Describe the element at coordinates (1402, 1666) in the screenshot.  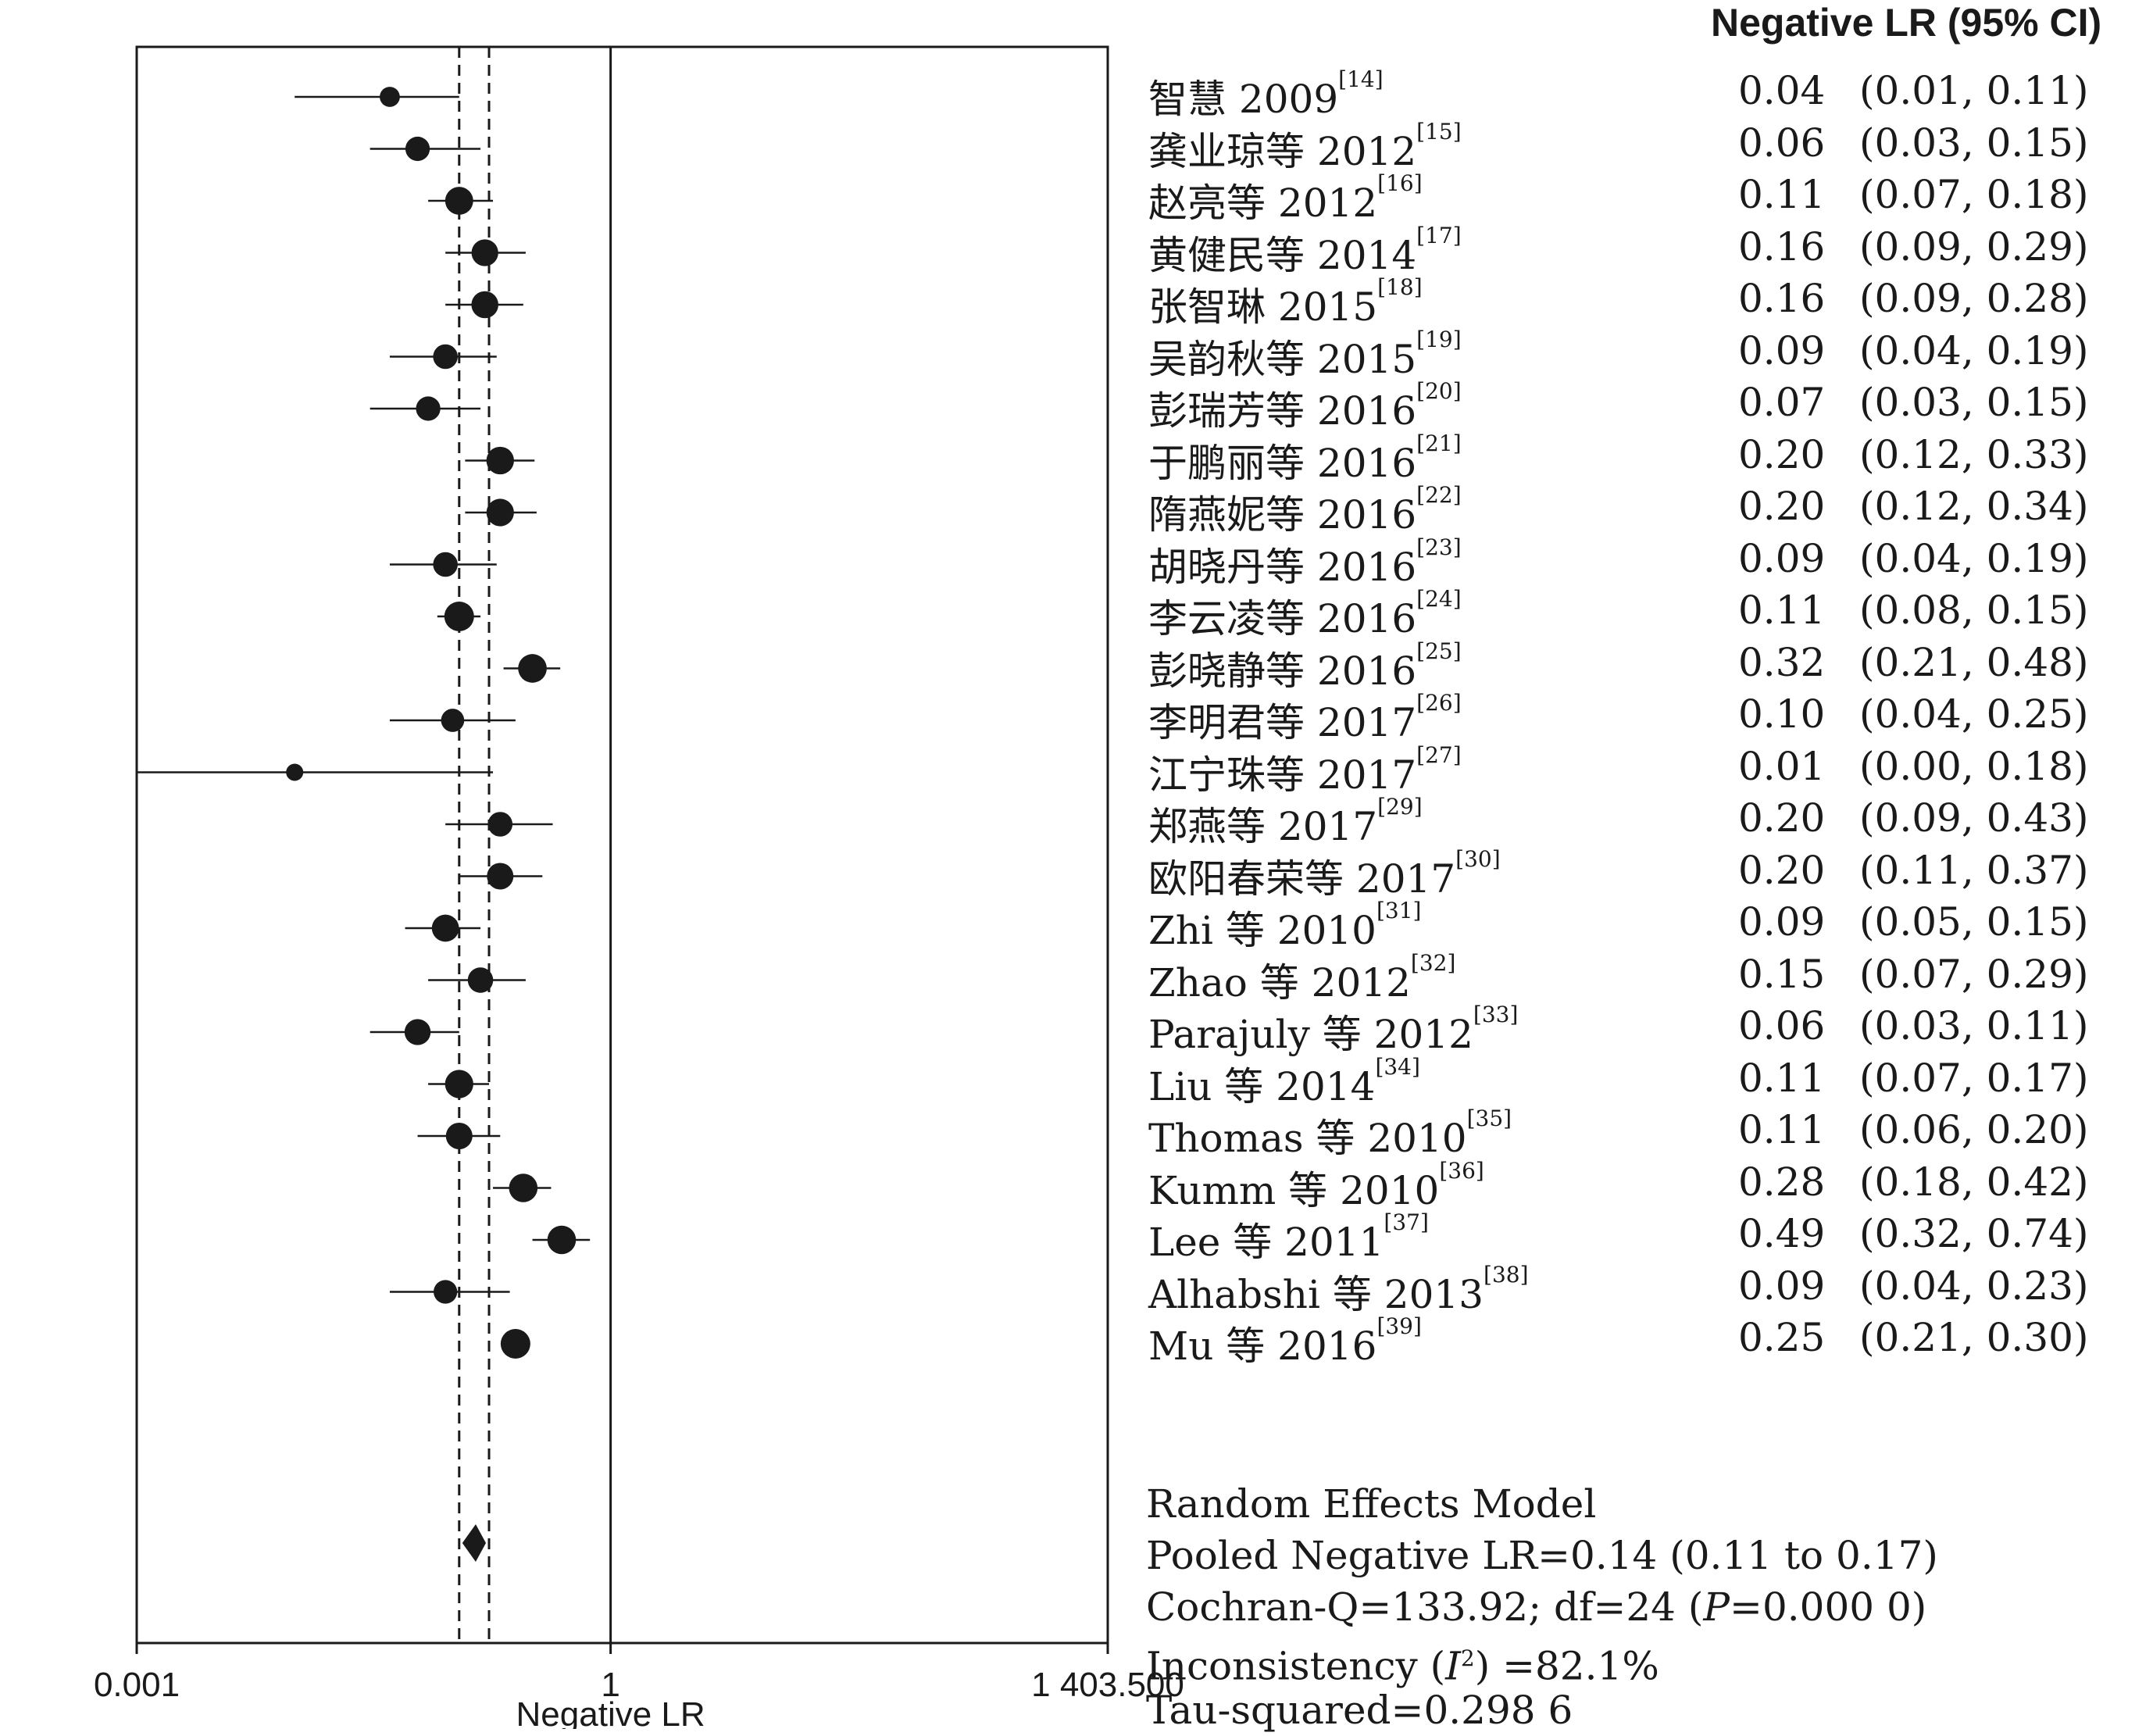
I see `inconsistency-label: Inconsistency (I2) =82.1%` at that location.